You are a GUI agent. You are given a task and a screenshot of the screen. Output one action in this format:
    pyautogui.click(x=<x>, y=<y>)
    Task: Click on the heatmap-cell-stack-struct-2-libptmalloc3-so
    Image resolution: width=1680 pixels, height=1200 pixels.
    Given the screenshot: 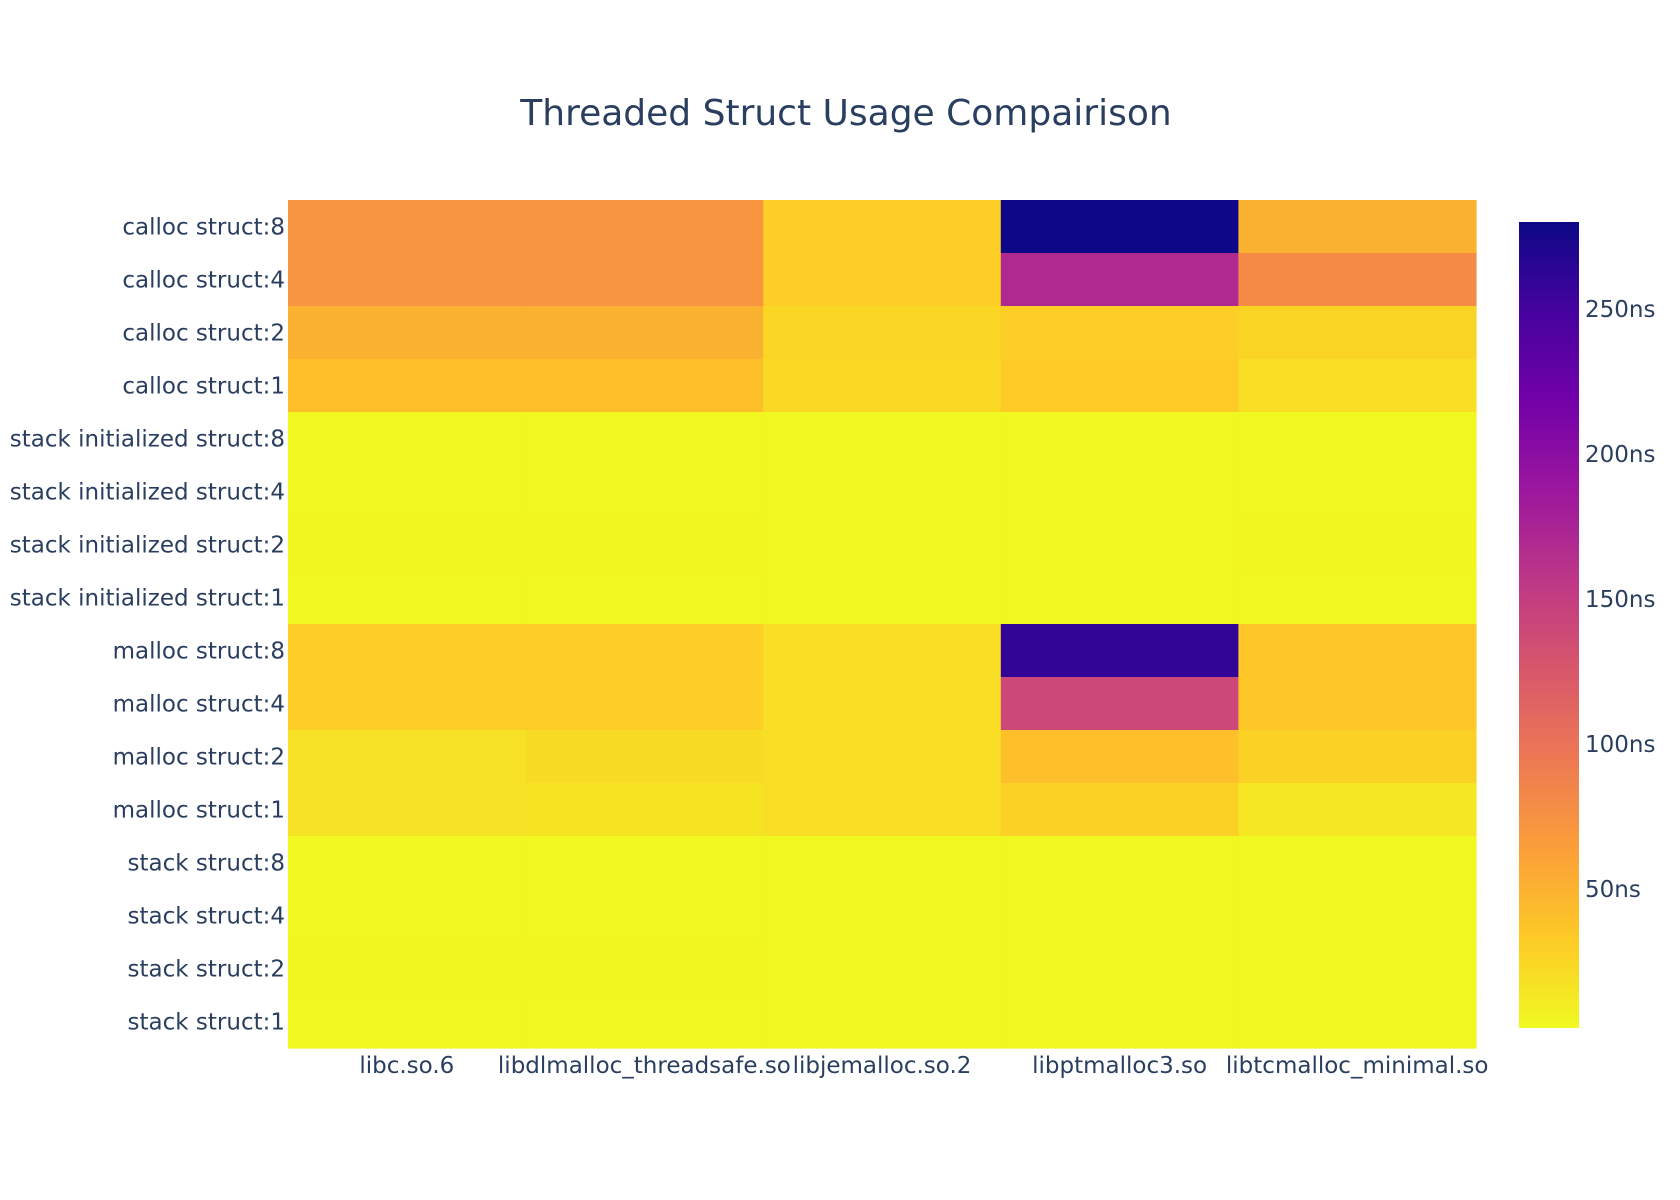 What is the action you would take?
    pyautogui.click(x=1119, y=969)
    